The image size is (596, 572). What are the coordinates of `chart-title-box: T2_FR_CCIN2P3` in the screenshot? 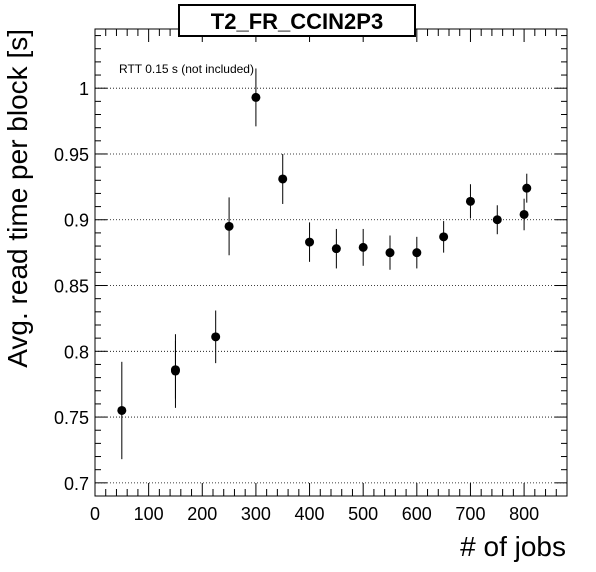 It's located at (297, 20).